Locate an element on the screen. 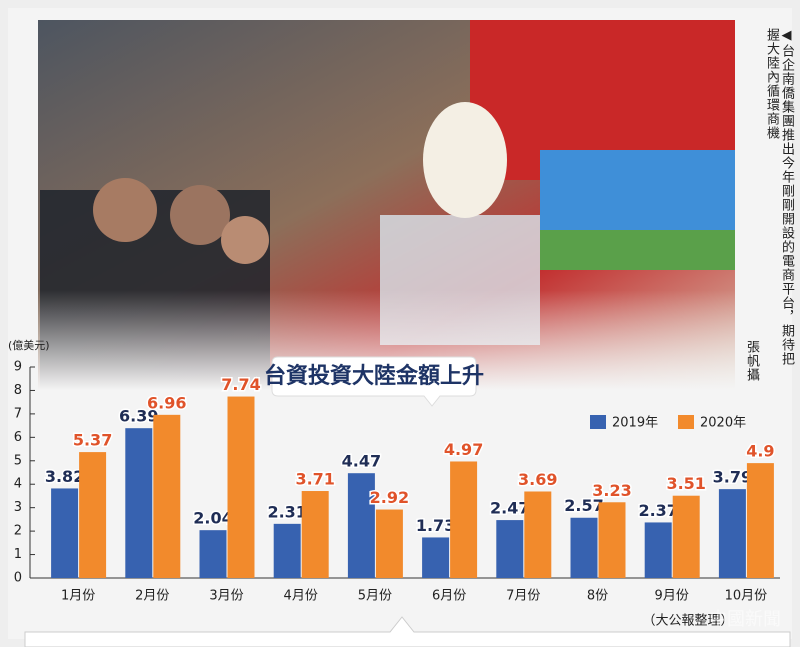  value-label: 2.37 is located at coordinates (657, 510).